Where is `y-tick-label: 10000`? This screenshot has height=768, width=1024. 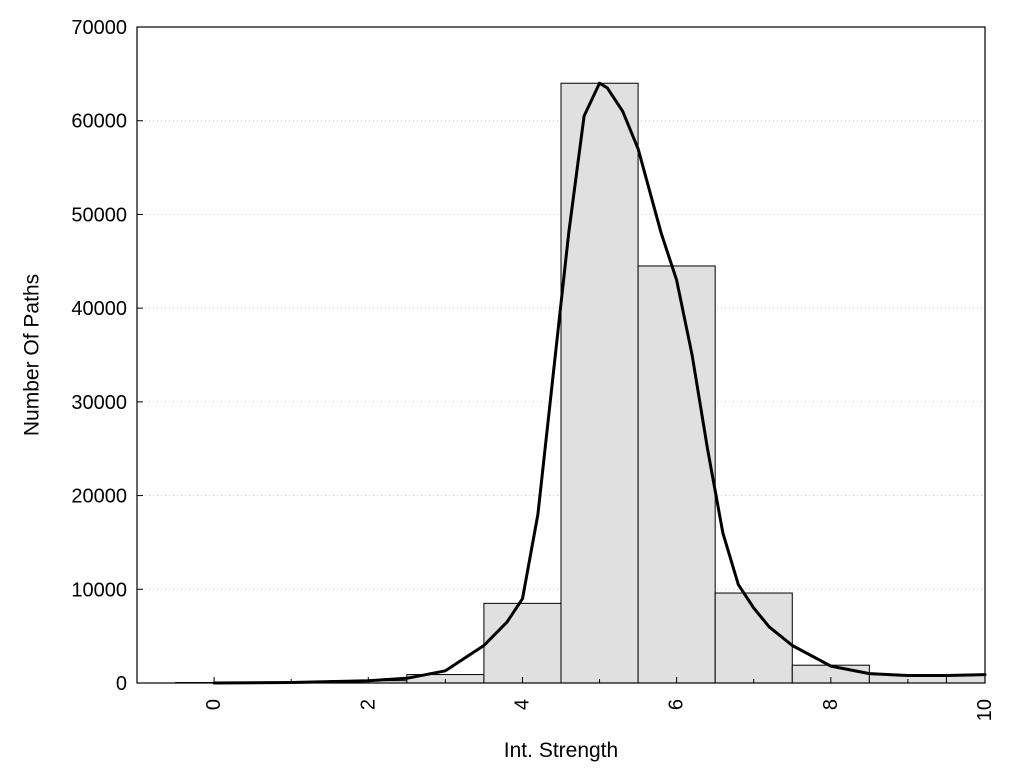
y-tick-label: 10000 is located at coordinates (99, 590).